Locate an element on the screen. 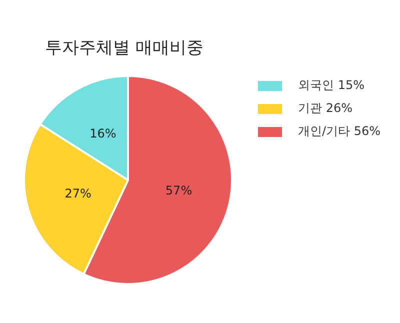  data-label: 27% is located at coordinates (78, 193).